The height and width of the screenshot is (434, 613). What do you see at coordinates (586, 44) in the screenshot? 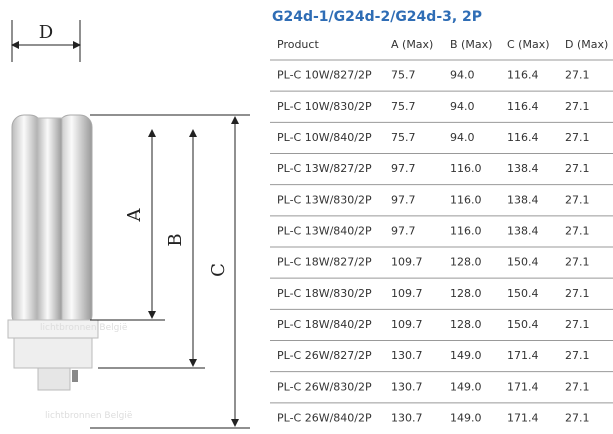
I see `column-header: D (Max)` at bounding box center [586, 44].